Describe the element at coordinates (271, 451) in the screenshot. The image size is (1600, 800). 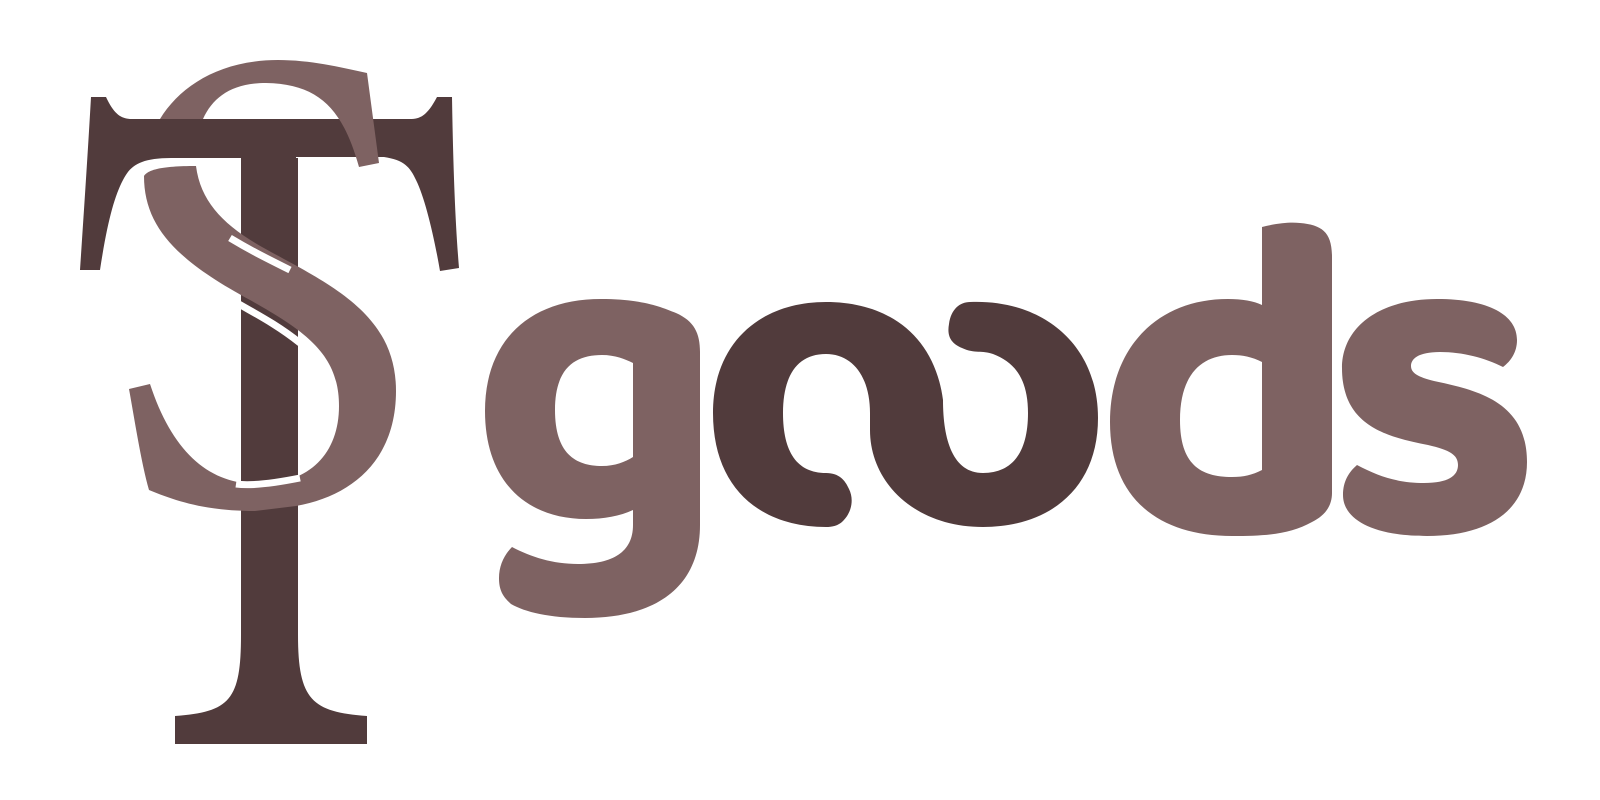
I see `letter-t-stem` at that location.